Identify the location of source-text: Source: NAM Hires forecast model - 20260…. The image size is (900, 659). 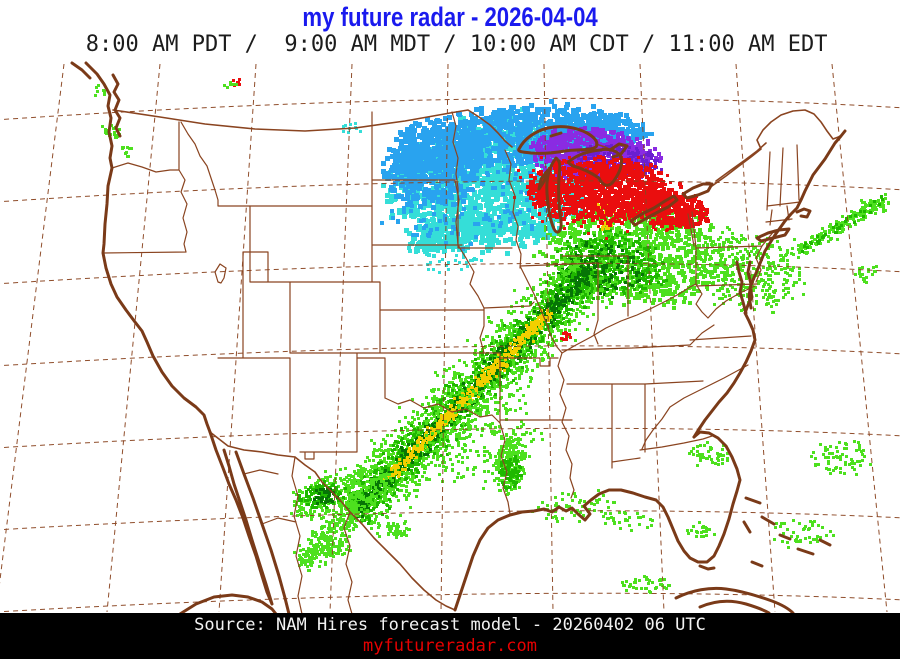
(450, 625).